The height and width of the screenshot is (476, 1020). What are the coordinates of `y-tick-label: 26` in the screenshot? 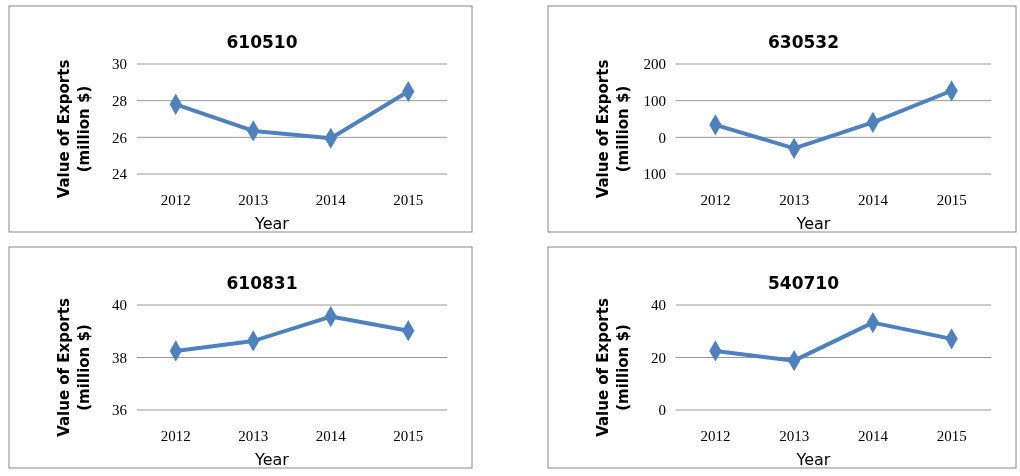 It's located at (120, 137).